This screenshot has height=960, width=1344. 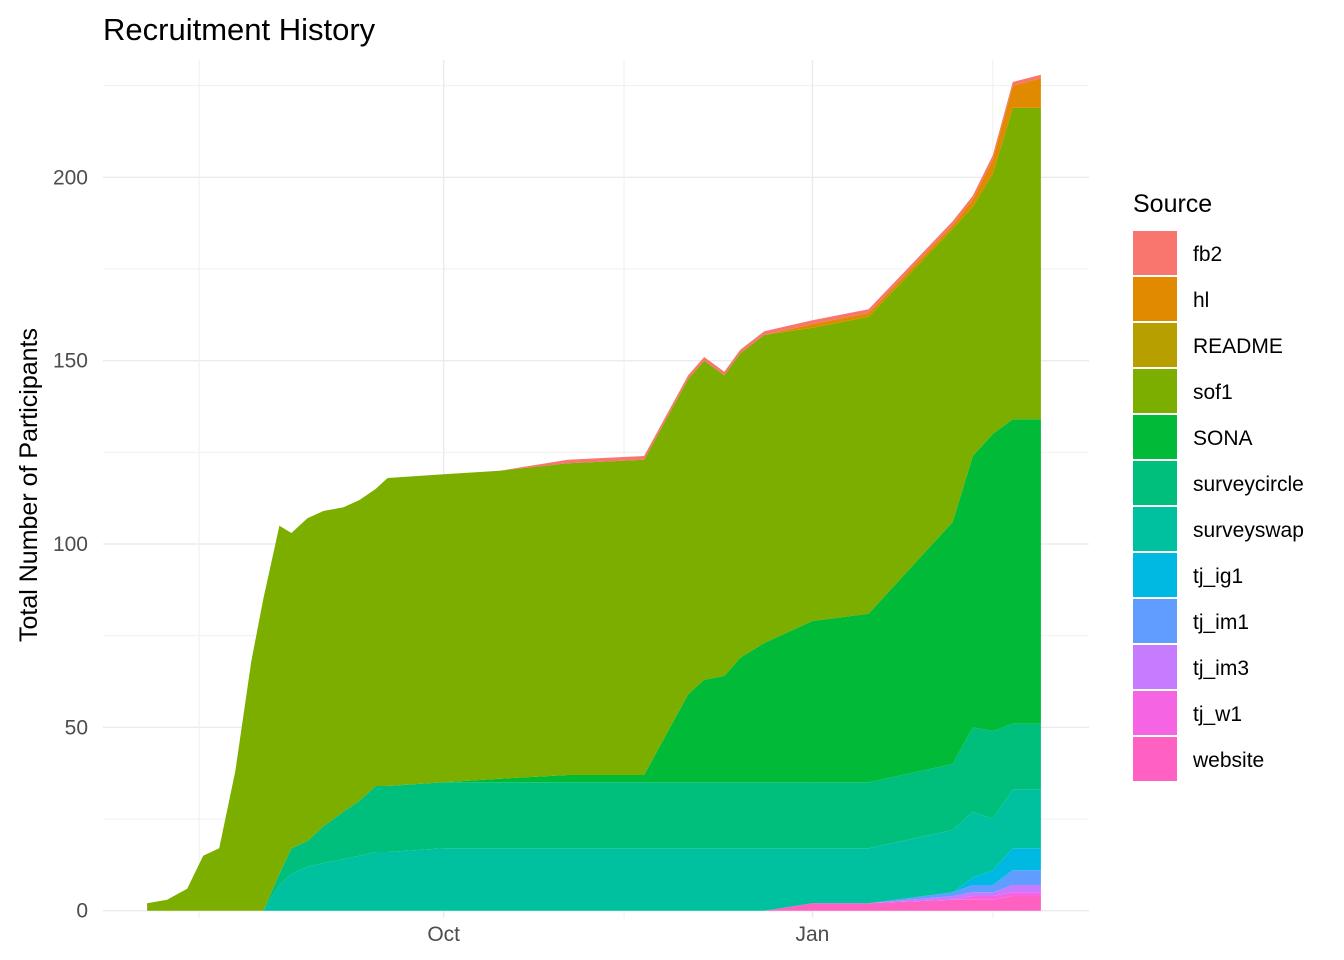 What do you see at coordinates (1248, 484) in the screenshot?
I see `legend-label-surveycircle: surveycircle` at bounding box center [1248, 484].